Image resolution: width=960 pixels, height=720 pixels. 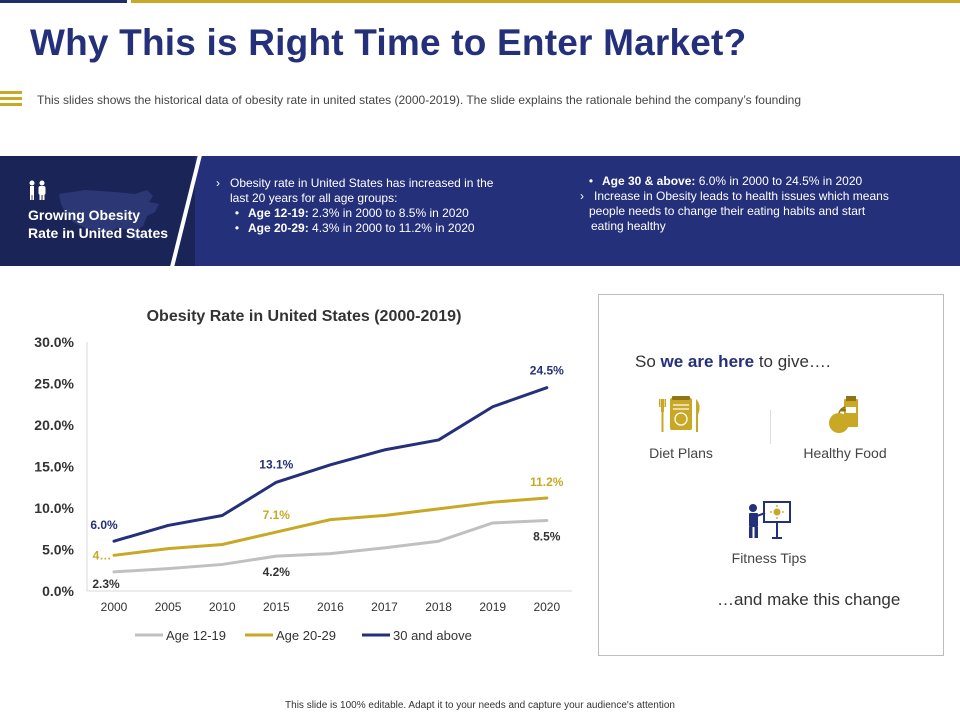 What do you see at coordinates (106, 584) in the screenshot?
I see `data-label: 2.3%` at bounding box center [106, 584].